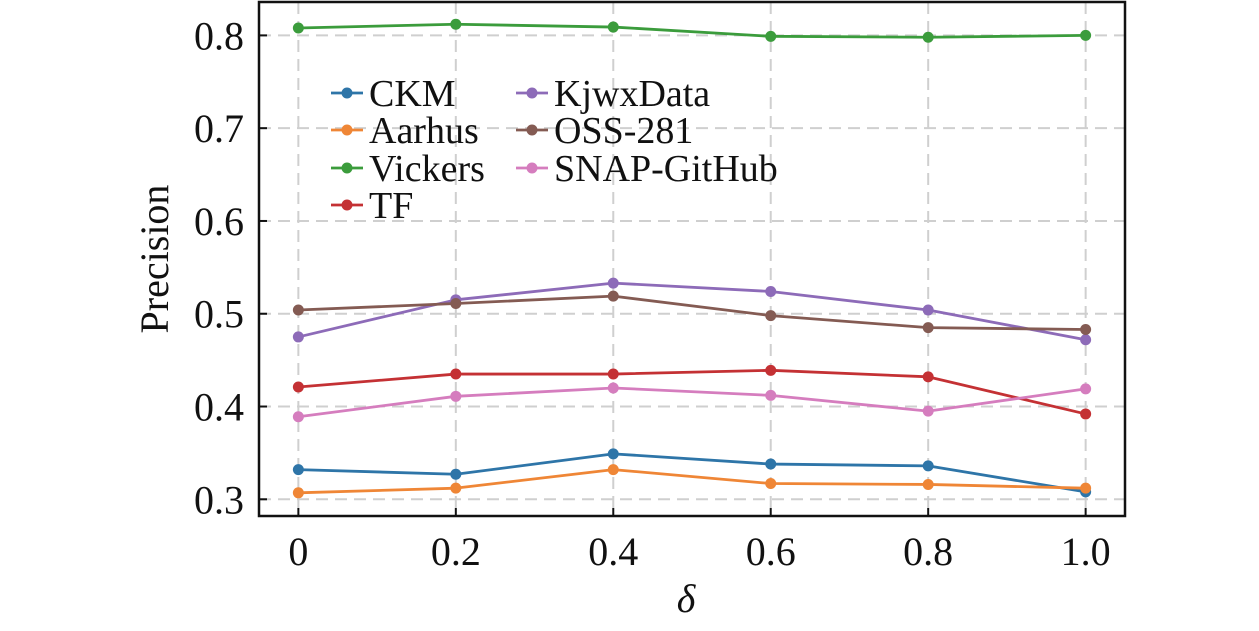 The width and height of the screenshot is (1259, 631). I want to click on x-axis-label: δ, so click(687, 598).